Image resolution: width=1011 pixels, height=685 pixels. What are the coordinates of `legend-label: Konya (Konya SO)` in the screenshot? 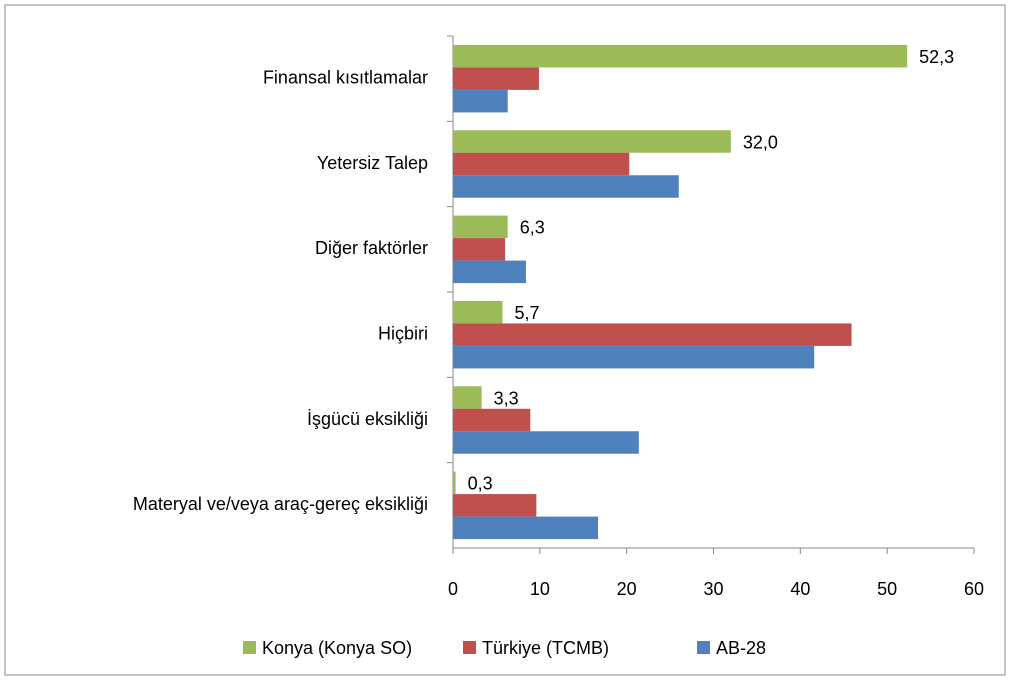 It's located at (337, 648).